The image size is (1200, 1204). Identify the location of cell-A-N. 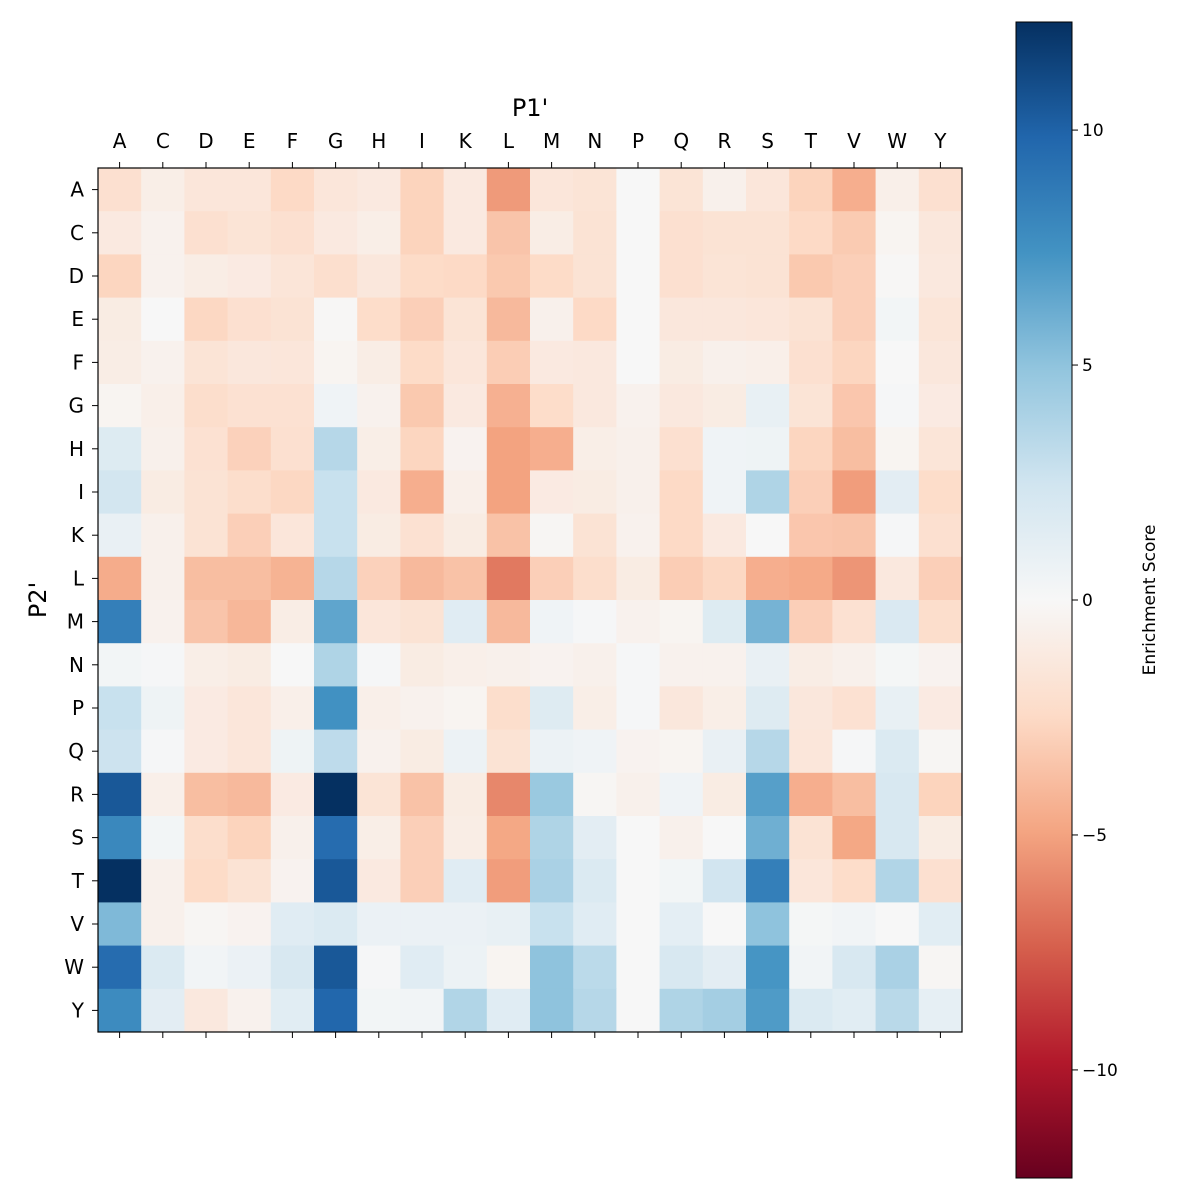
(595, 190).